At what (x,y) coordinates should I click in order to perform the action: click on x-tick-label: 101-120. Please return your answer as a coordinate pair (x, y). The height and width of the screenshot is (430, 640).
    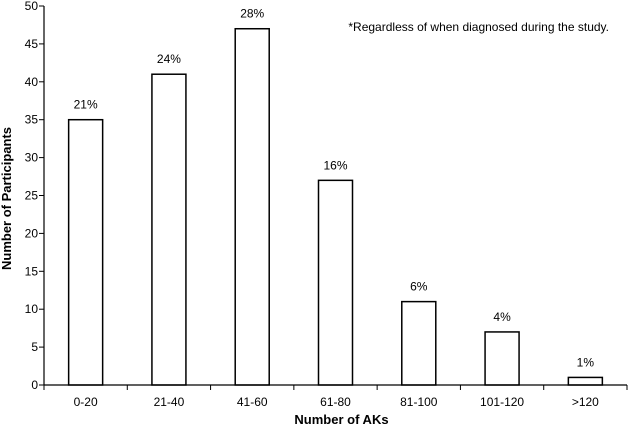
    Looking at the image, I should click on (502, 402).